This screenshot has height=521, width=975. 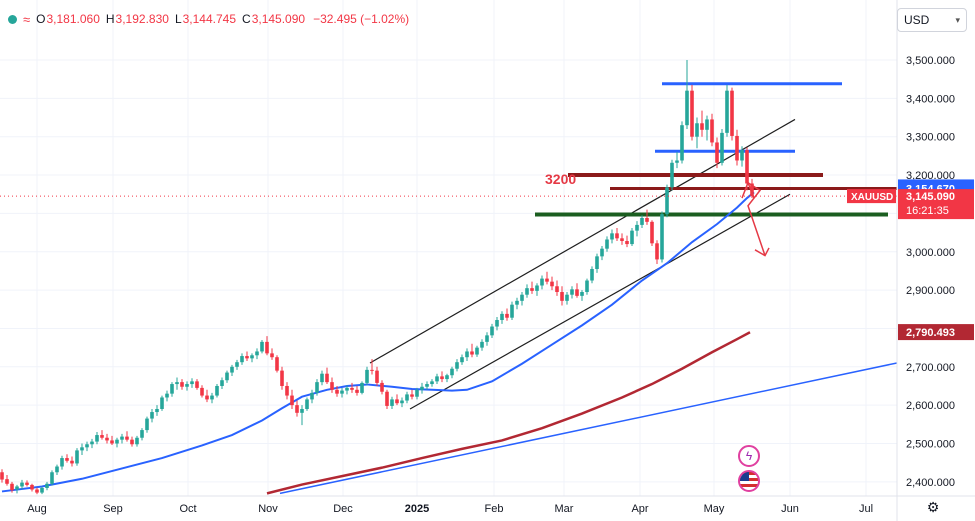 What do you see at coordinates (930, 445) in the screenshot?
I see `y-tick-label: 2,500.000` at bounding box center [930, 445].